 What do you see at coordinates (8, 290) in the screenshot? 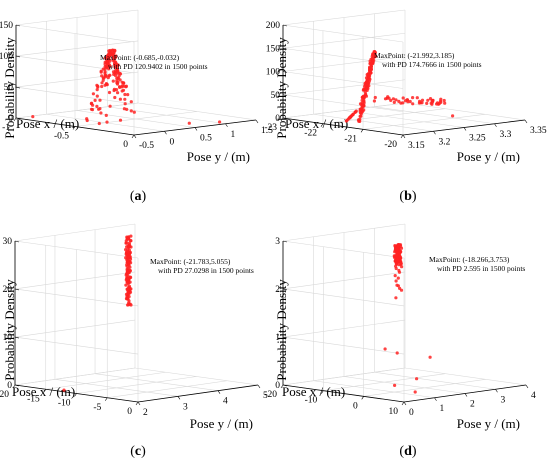
I see `z-tick-label: 20` at bounding box center [8, 290].